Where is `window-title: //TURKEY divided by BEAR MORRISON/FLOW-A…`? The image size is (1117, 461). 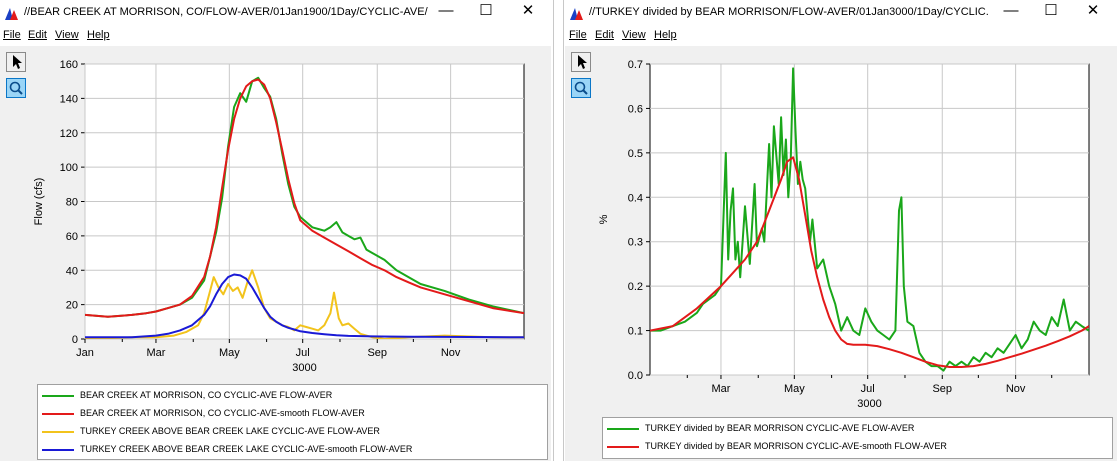
window-title: //TURKEY divided by BEAR MORRISON/FLOW-A… is located at coordinates (789, 12).